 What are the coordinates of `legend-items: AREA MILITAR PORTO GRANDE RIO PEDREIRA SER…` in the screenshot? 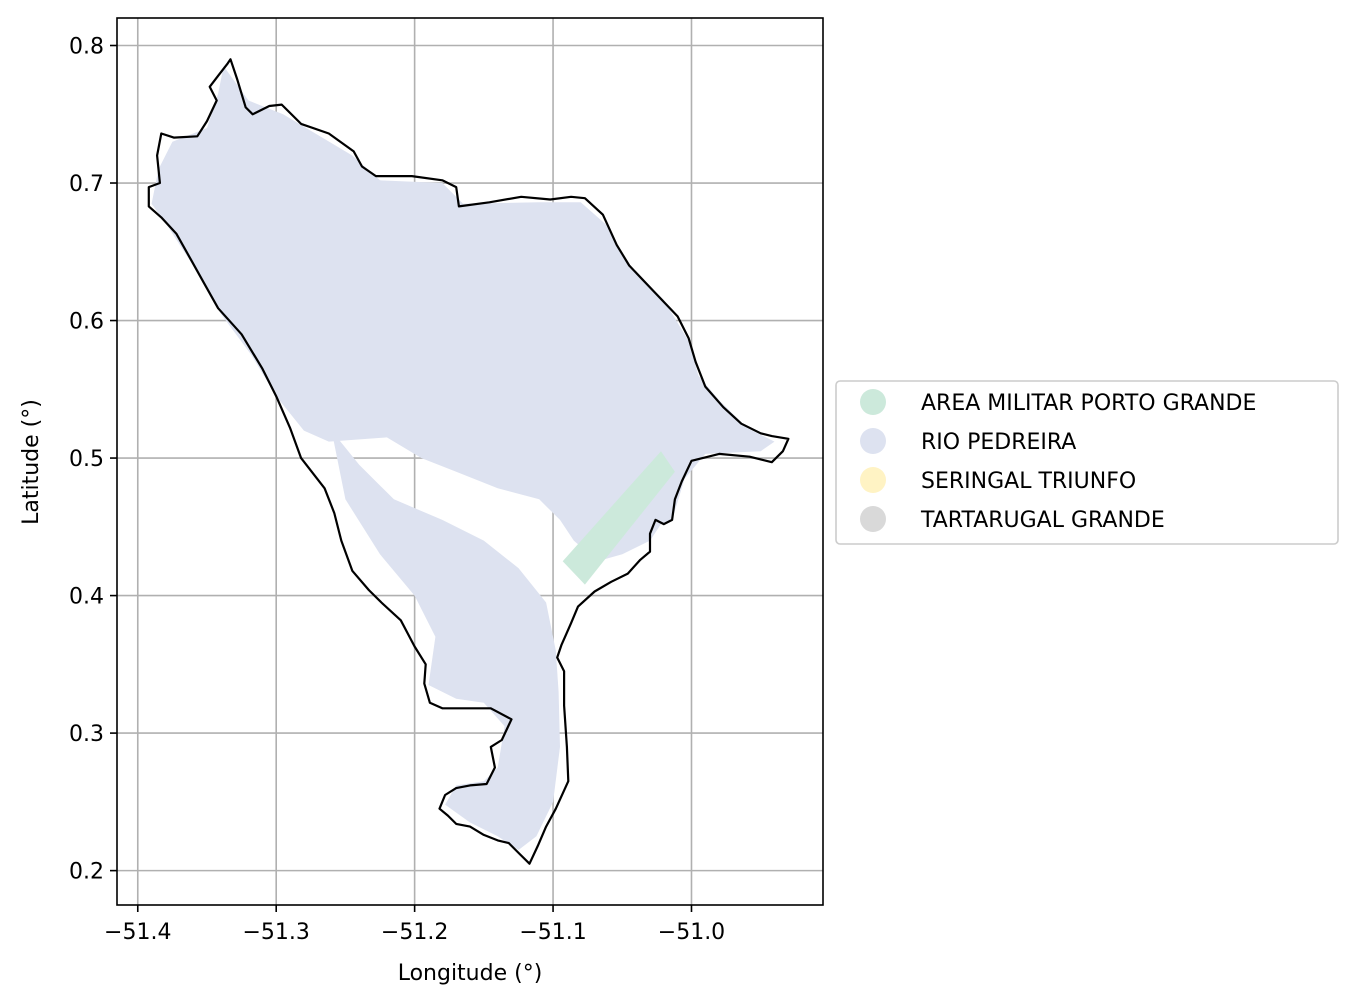 It's located at (1058, 461).